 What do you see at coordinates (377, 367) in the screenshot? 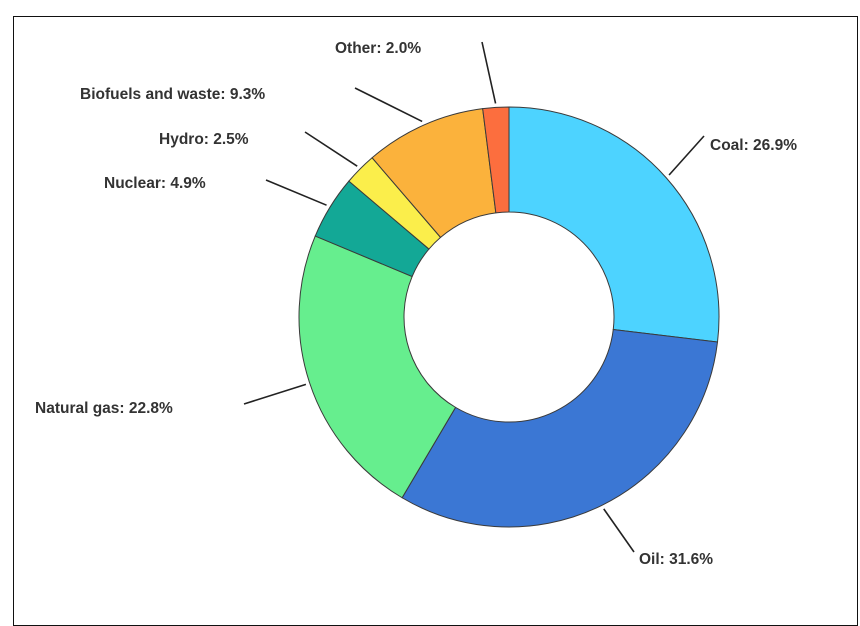
I see `slice-natural-gas` at bounding box center [377, 367].